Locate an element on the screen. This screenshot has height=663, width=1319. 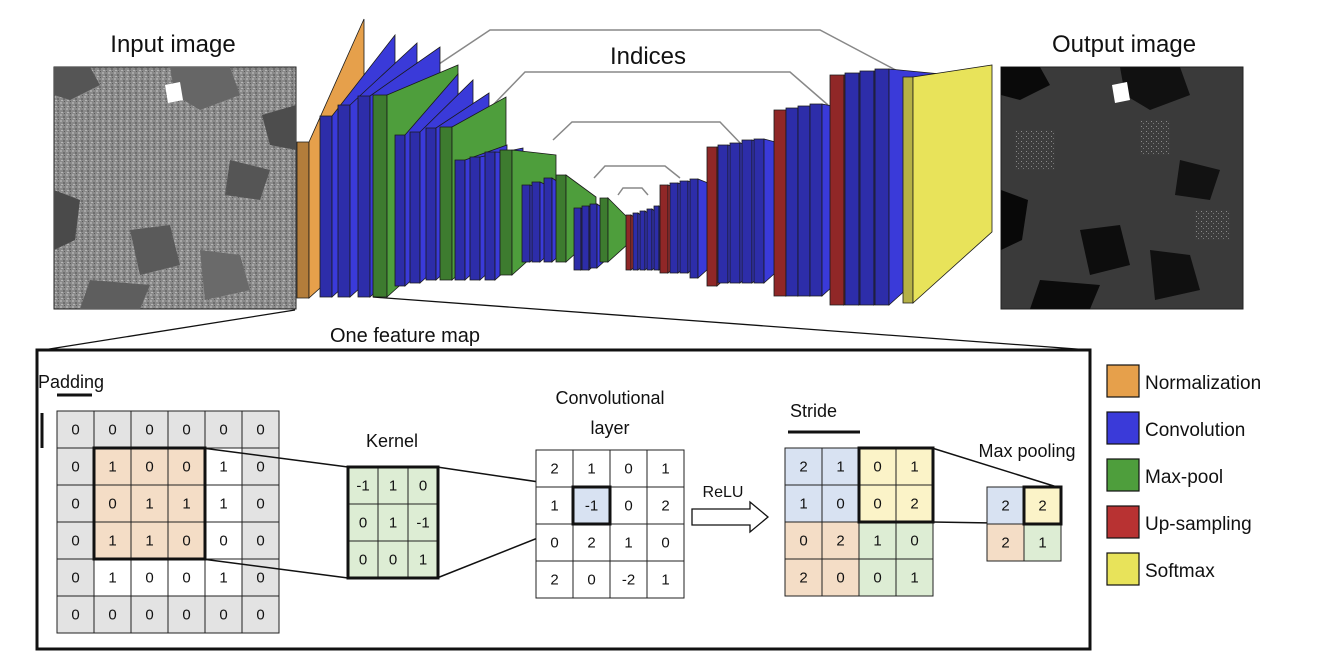
stride-grid: 2 1 0 1 1 0 0 2 0 2 1 0 2 0 0 1 is located at coordinates (859, 521).